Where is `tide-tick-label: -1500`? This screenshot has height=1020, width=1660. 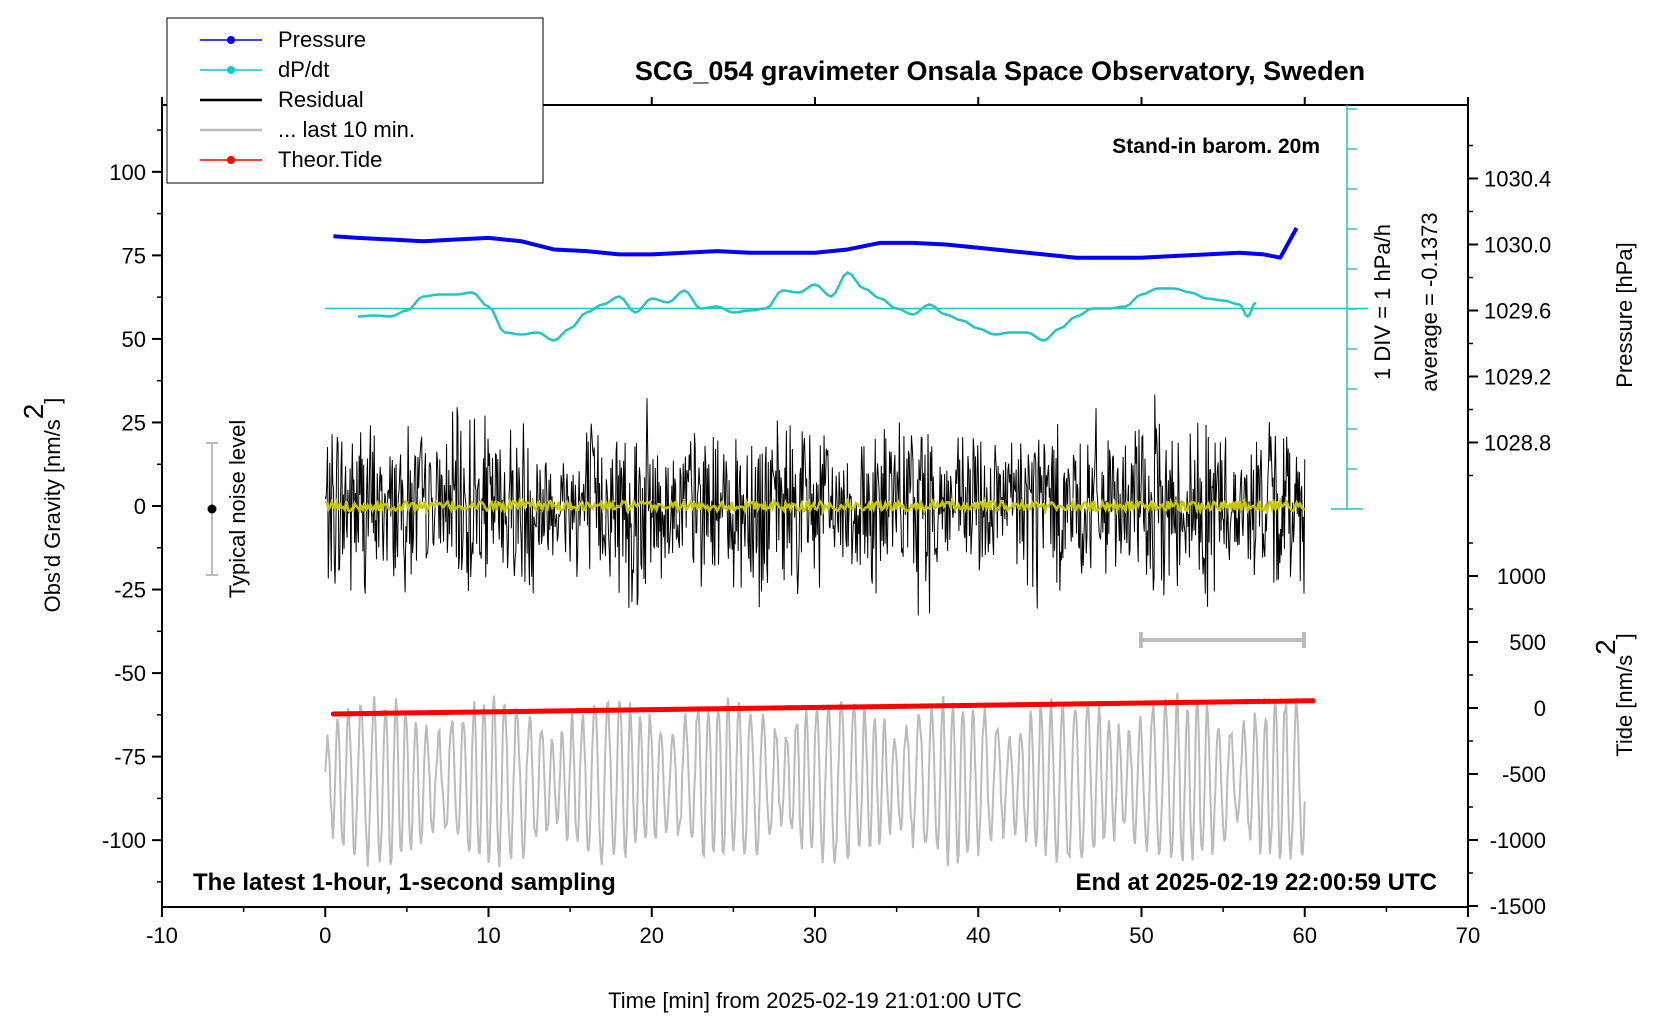
tide-tick-label: -1500 is located at coordinates (1518, 906).